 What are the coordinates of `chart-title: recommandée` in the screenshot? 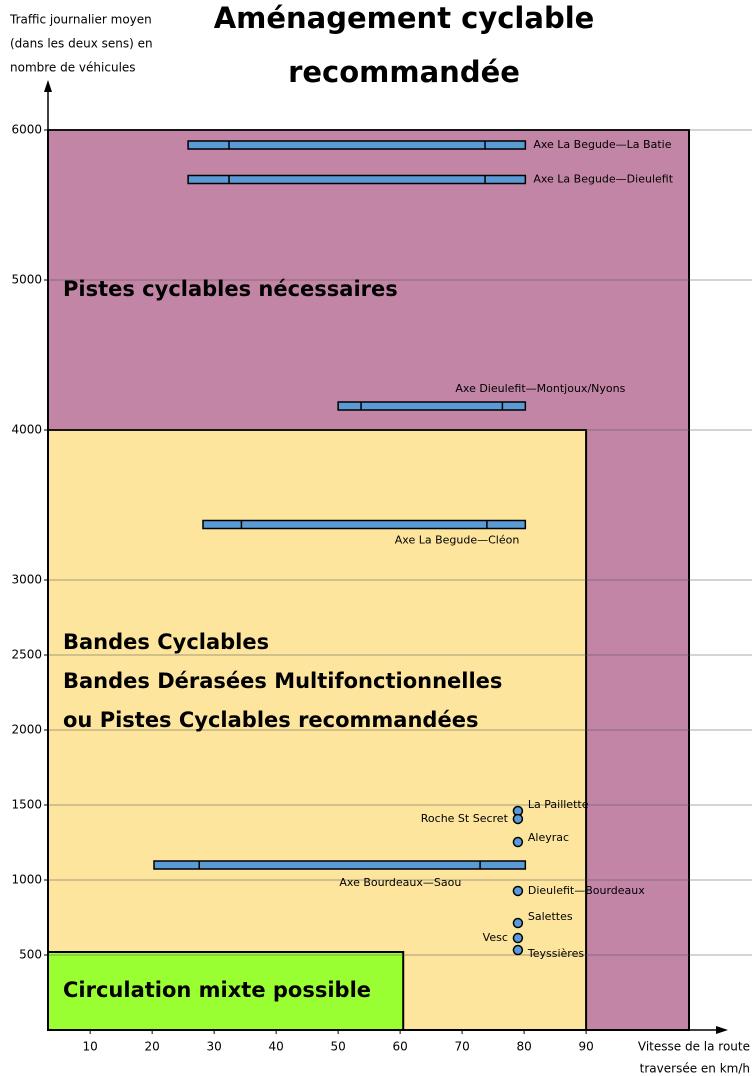 It's located at (404, 72).